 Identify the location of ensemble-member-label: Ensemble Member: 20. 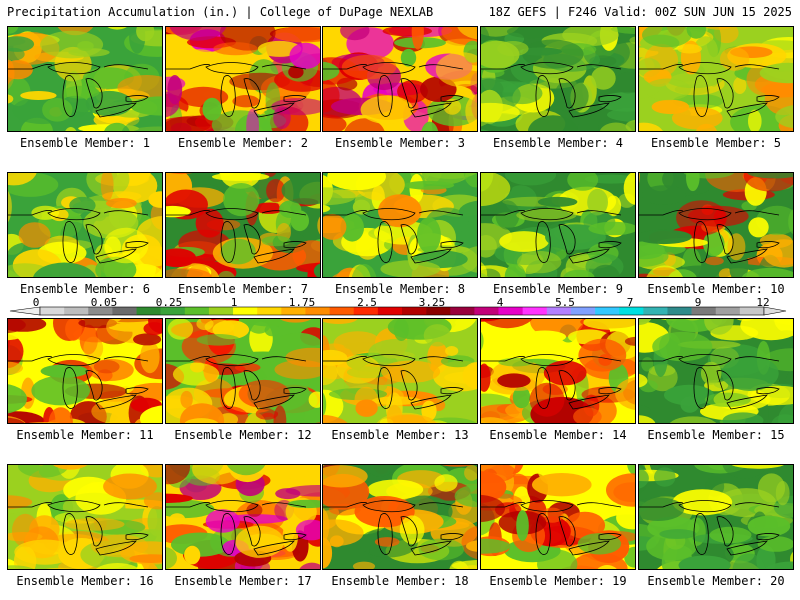
(716, 581).